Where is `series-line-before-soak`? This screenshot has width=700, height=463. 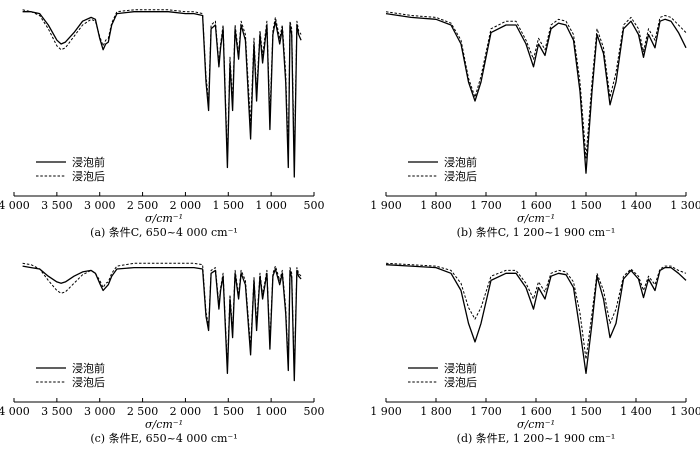
series-line-before-soak is located at coordinates (536, 319).